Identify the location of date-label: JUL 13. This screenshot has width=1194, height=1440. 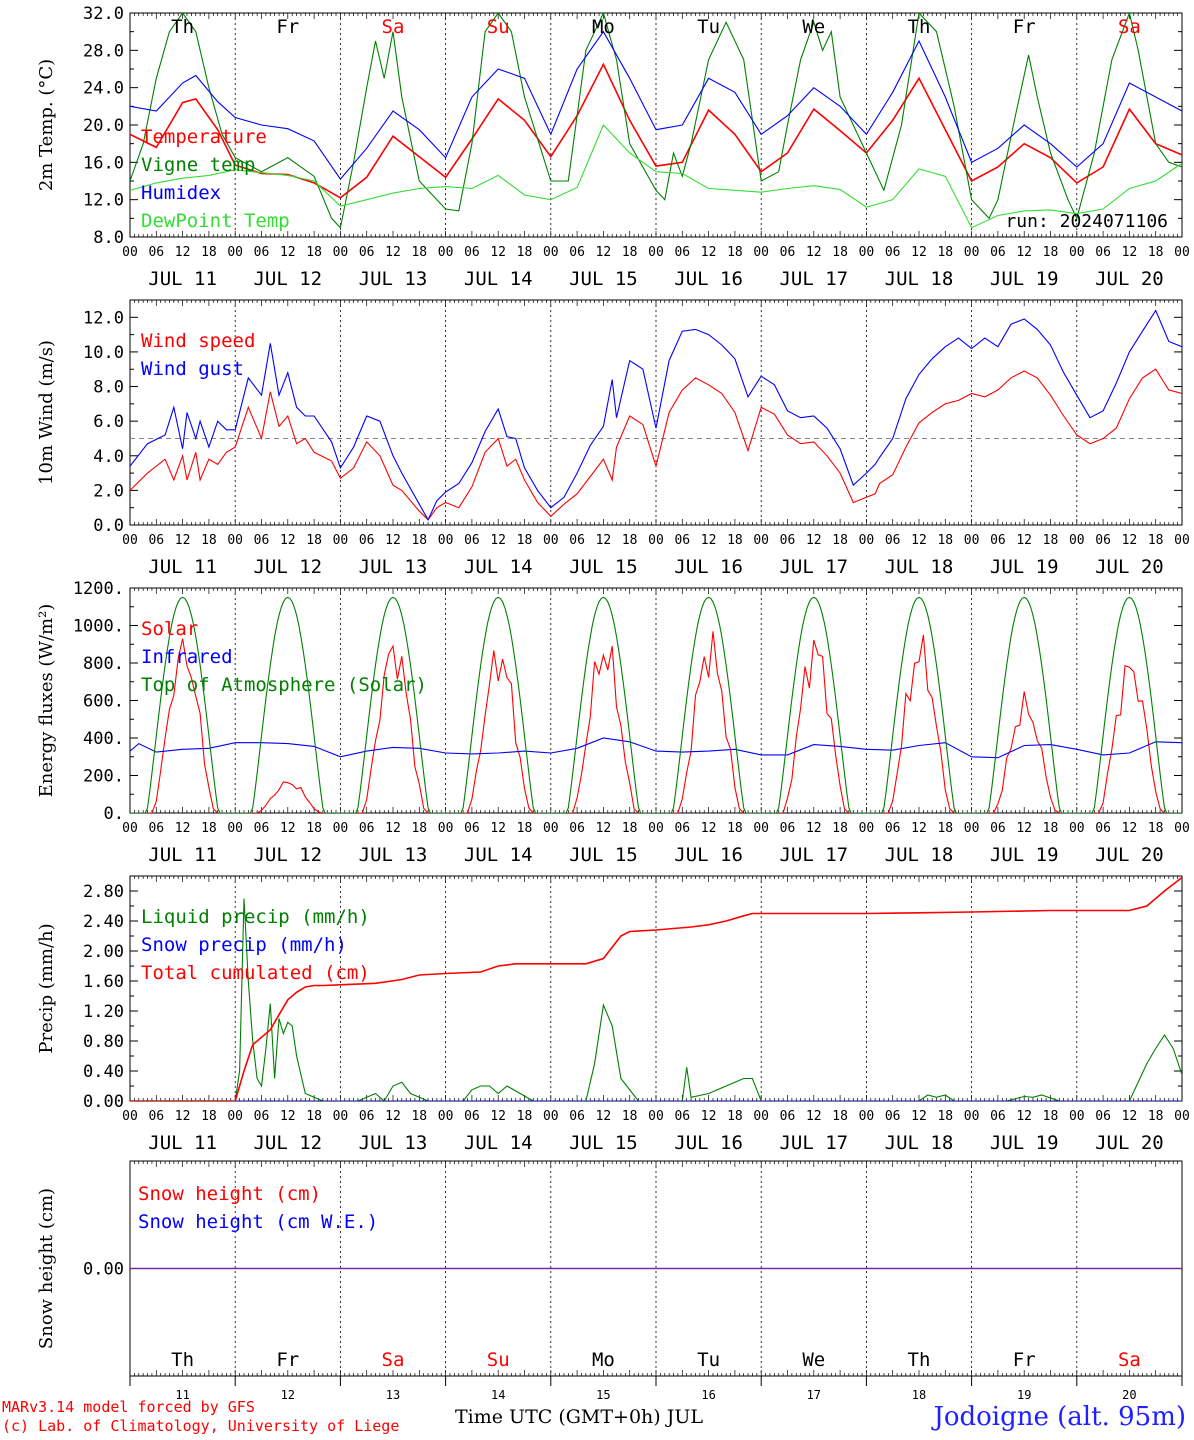
(393, 567).